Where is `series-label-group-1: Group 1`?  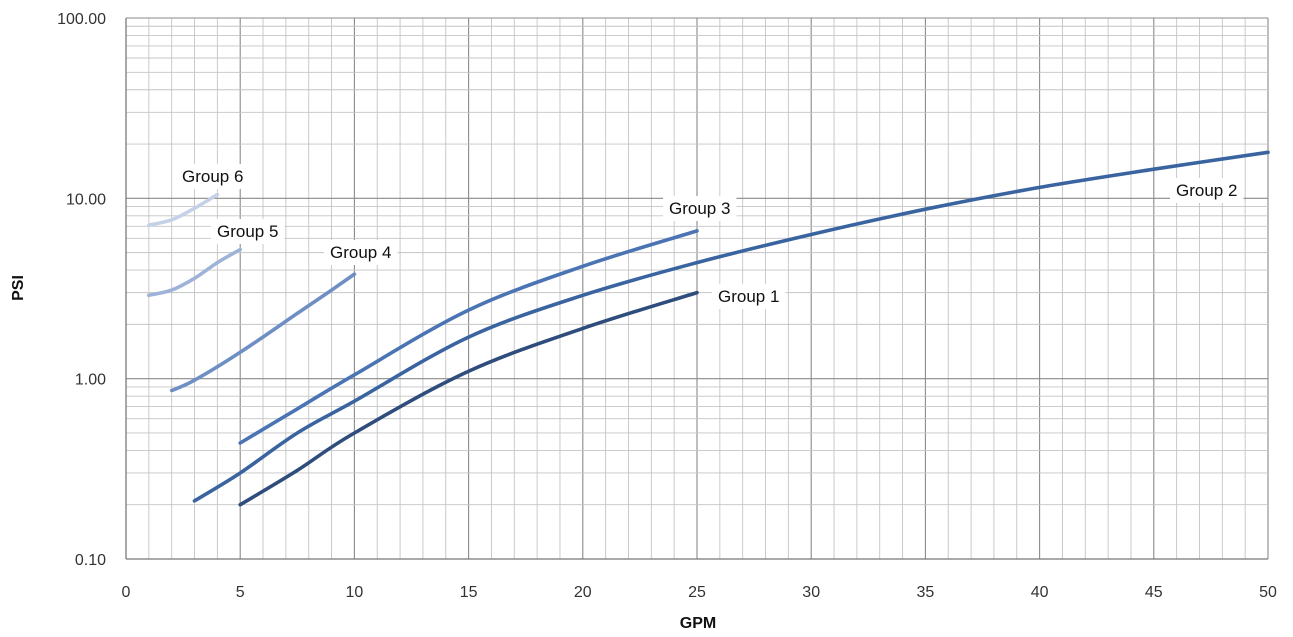
series-label-group-1: Group 1 is located at coordinates (749, 296).